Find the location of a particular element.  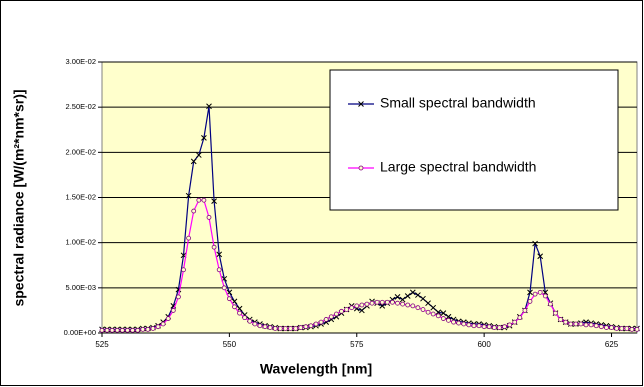

y-tick-label: 0.00E+00 is located at coordinates (80, 332).